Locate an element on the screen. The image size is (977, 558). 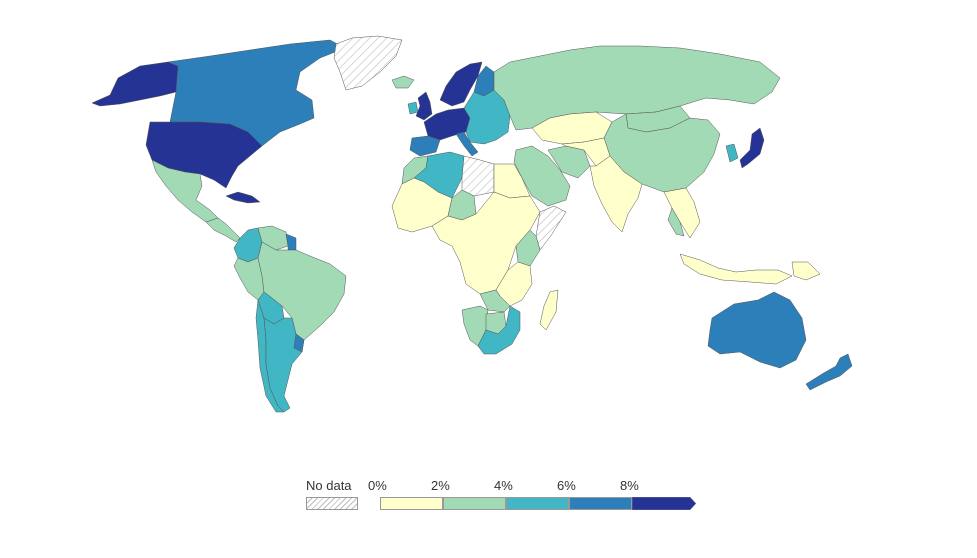
region-italy is located at coordinates (467, 144).